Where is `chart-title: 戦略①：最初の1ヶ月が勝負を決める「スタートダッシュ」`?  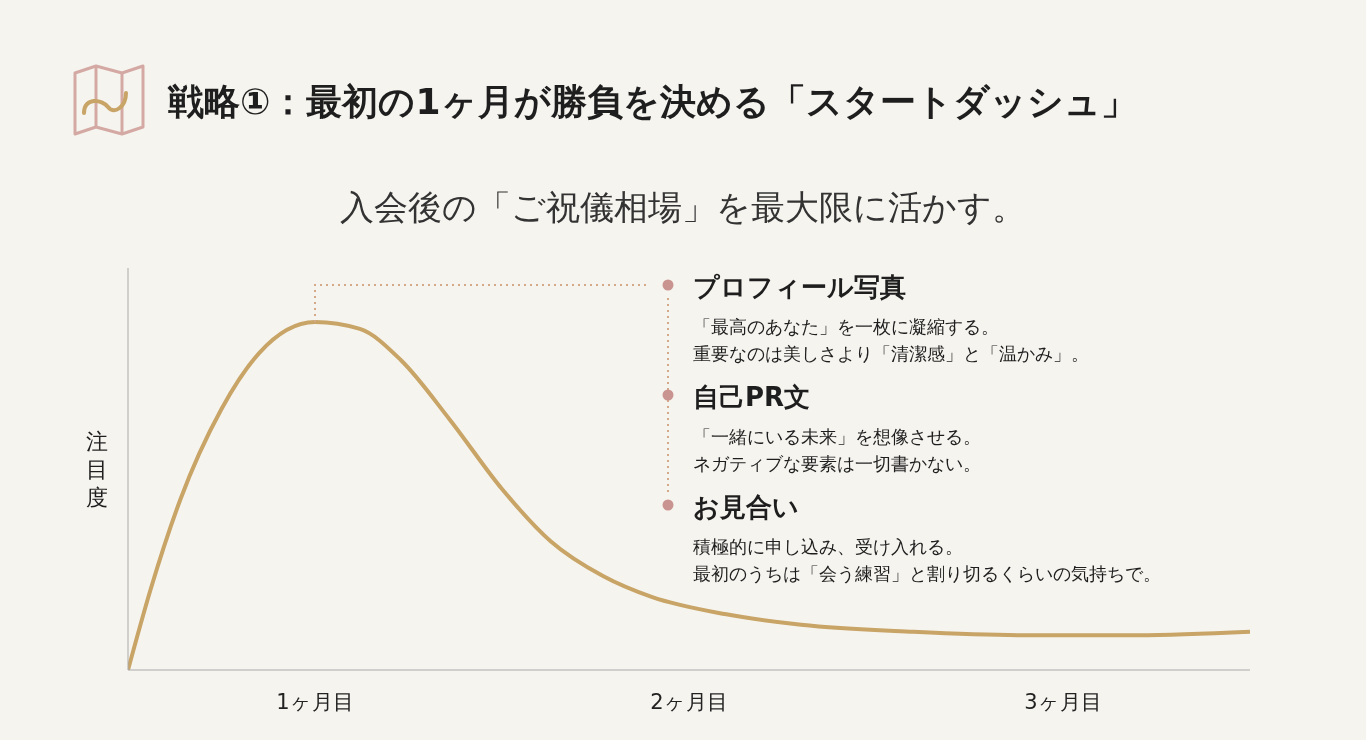
chart-title: 戦略①：最初の1ヶ月が勝負を決める「スタートダッシュ」 is located at coordinates (652, 102).